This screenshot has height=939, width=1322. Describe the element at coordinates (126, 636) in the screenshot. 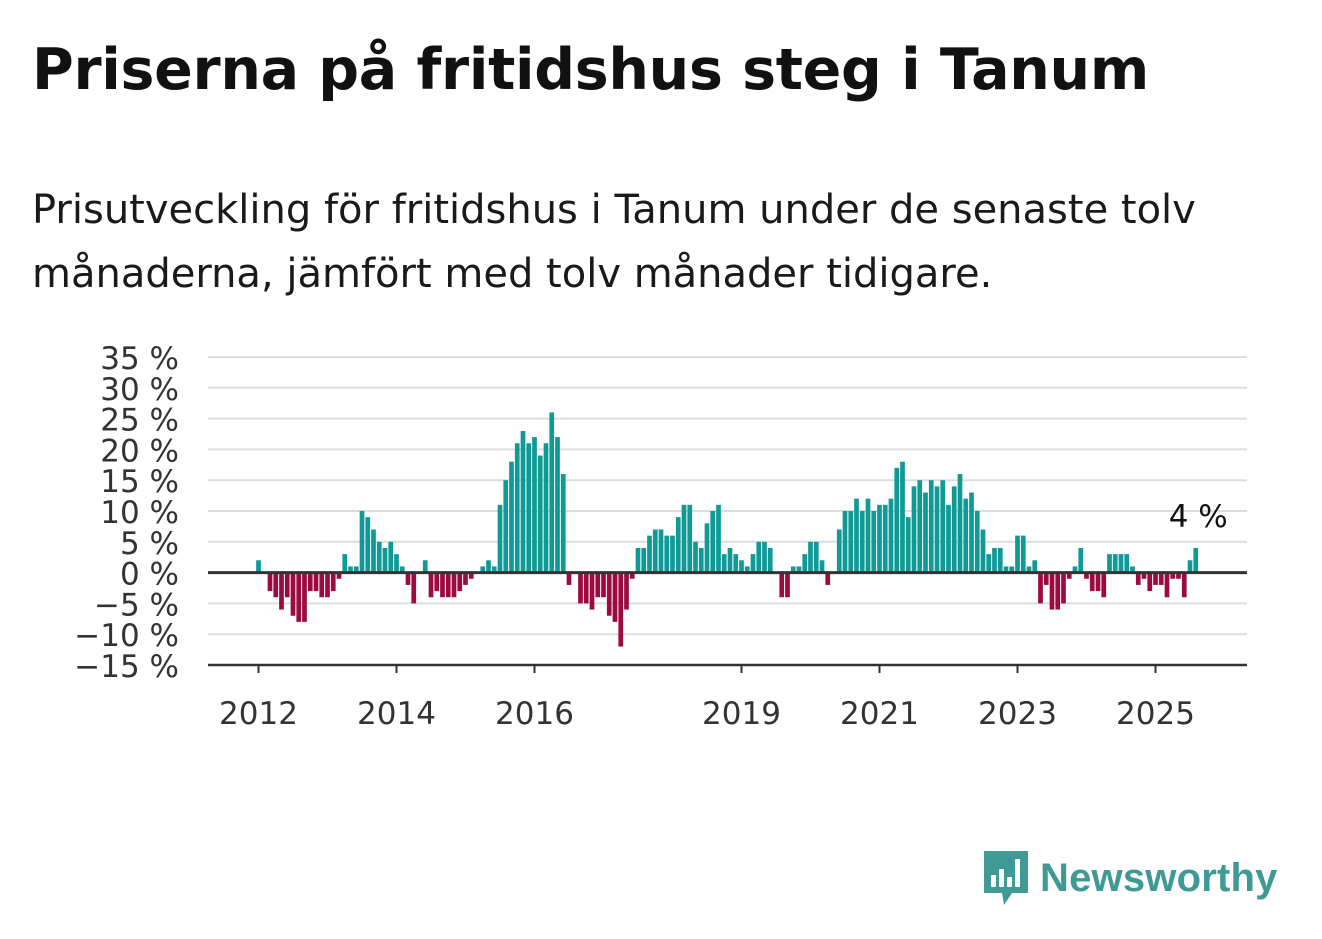

I see `y-tick-label: −10 %` at that location.